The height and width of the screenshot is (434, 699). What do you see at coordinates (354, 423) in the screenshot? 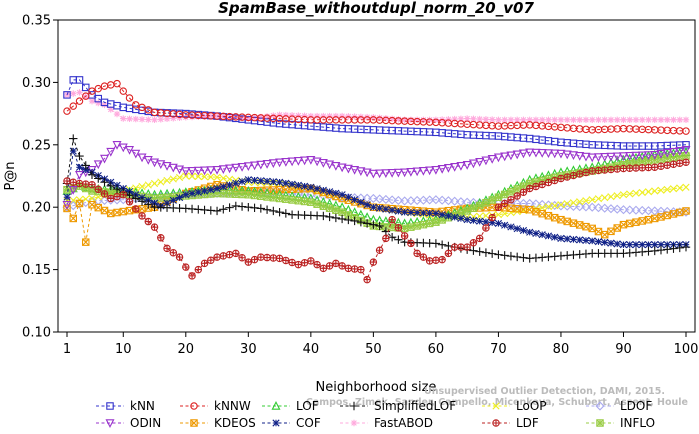
I see `legend-marker-fastabod` at bounding box center [354, 423].